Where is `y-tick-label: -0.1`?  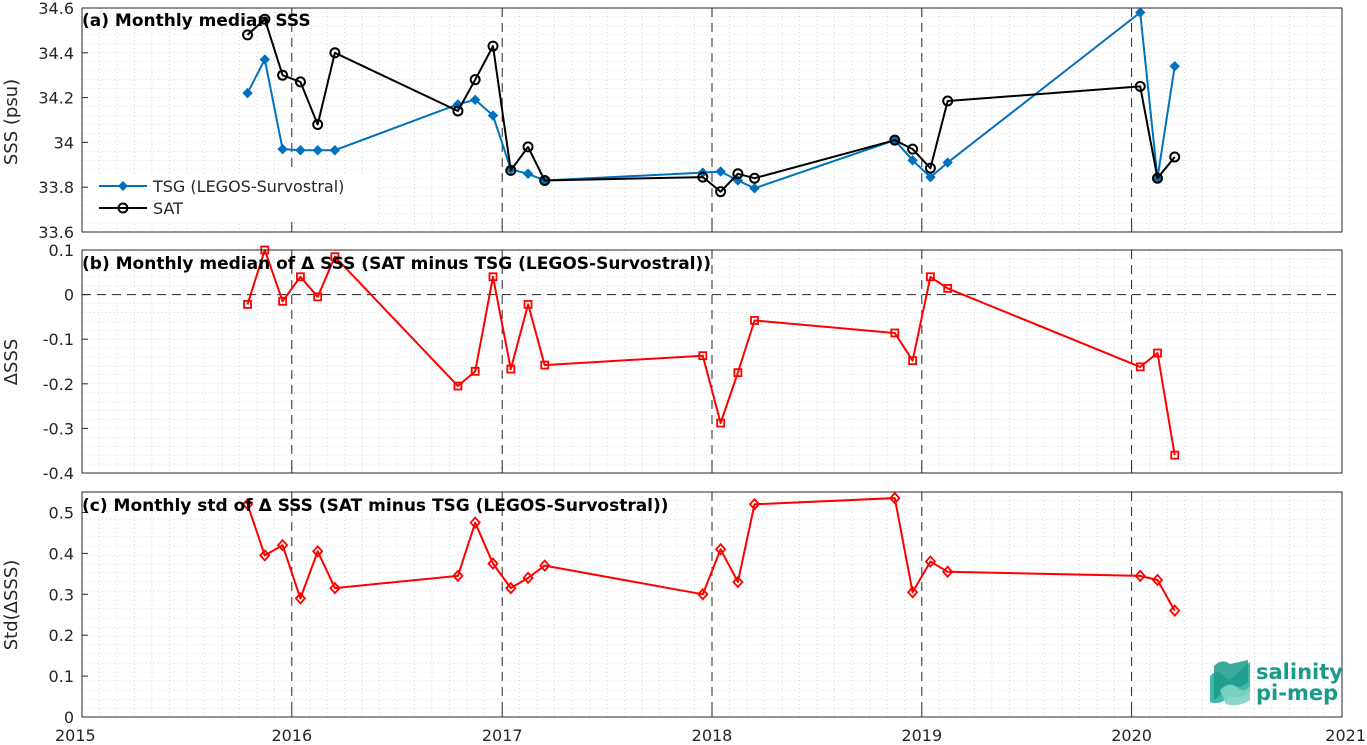 y-tick-label: -0.1 is located at coordinates (58, 339).